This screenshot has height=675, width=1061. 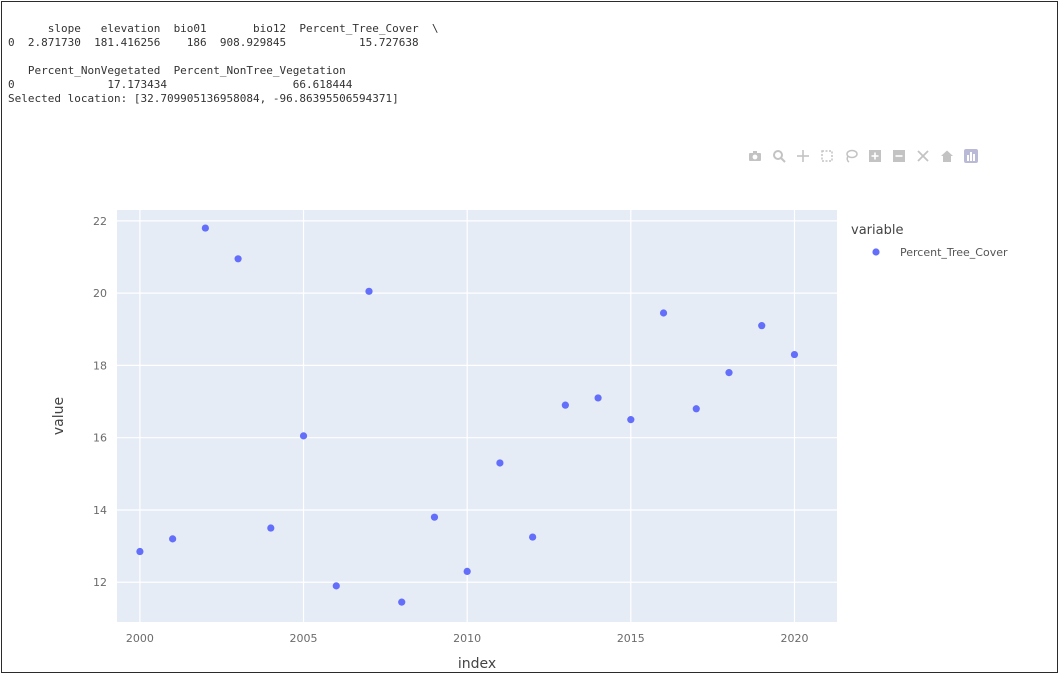 What do you see at coordinates (100, 438) in the screenshot?
I see `y-tick-label: 16` at bounding box center [100, 438].